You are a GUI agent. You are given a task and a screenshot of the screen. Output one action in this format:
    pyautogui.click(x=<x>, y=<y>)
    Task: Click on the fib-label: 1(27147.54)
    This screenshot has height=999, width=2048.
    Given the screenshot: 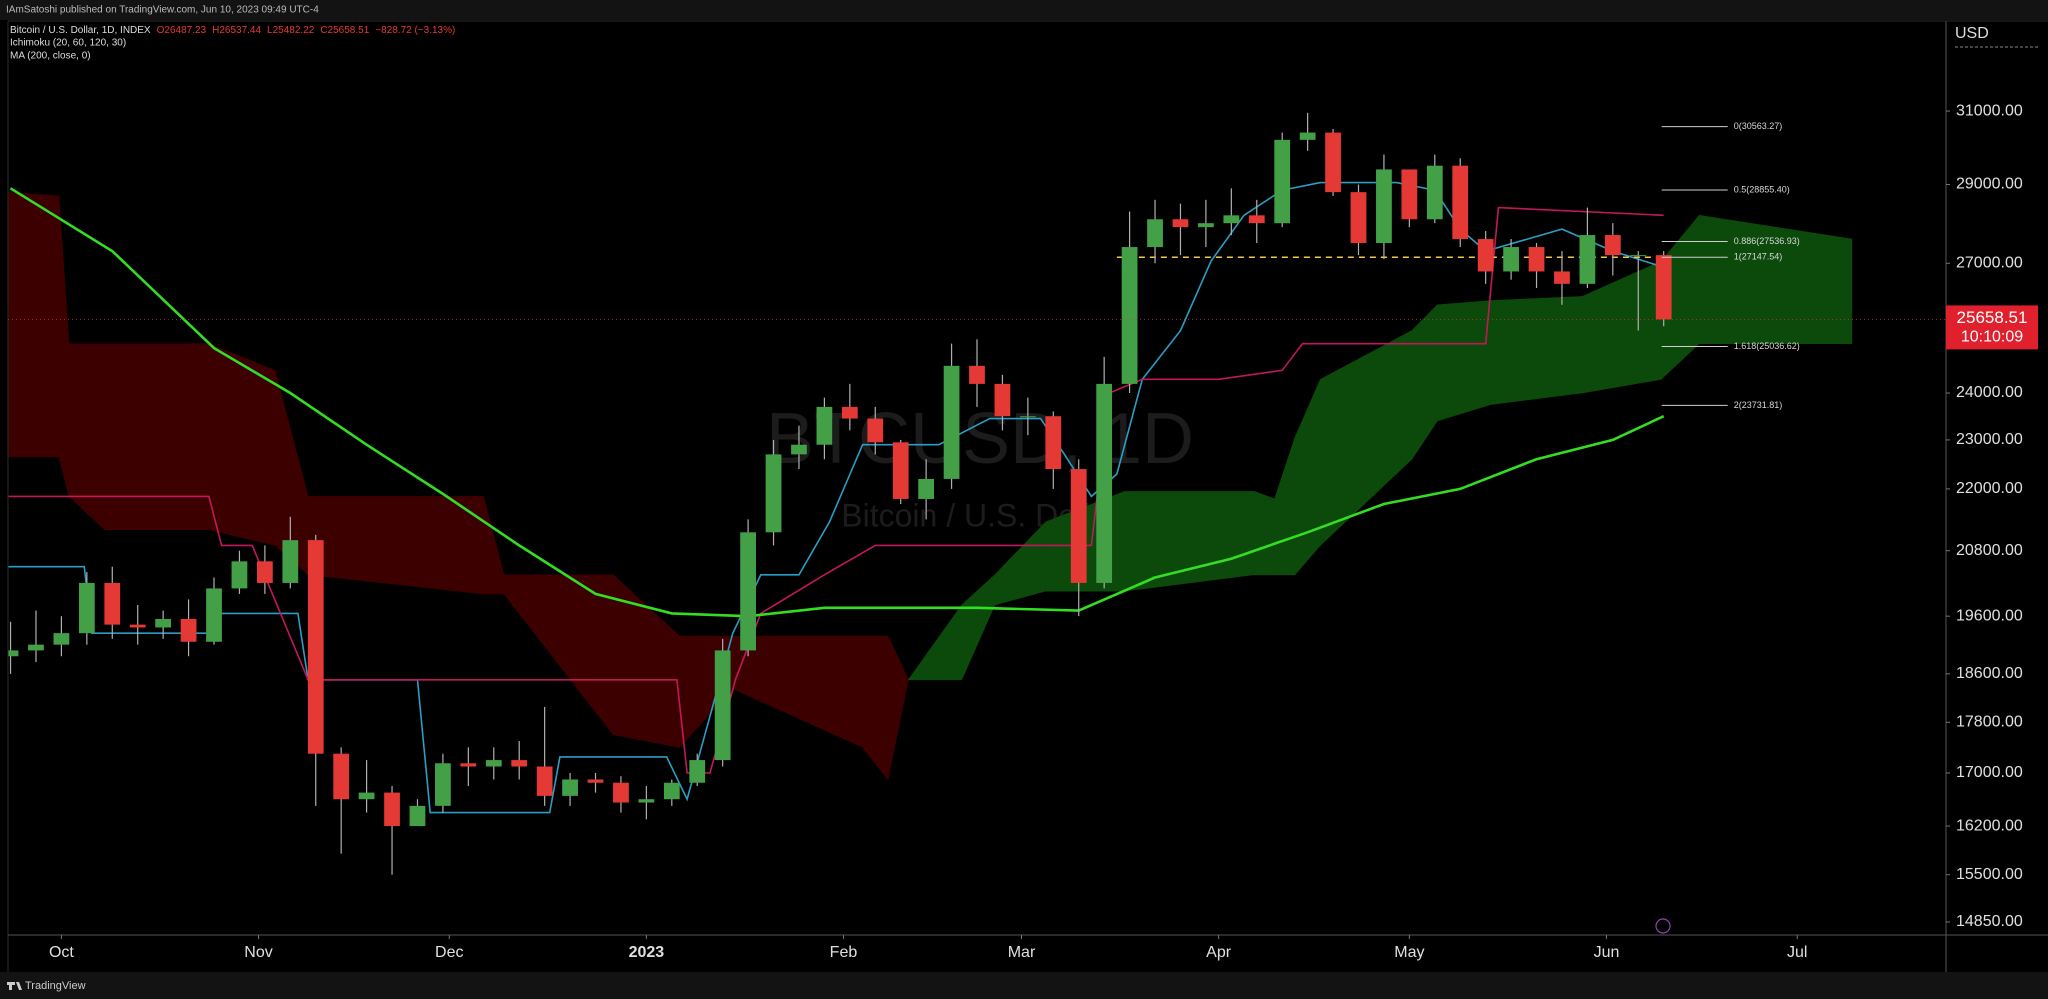 What is the action you would take?
    pyautogui.click(x=1758, y=257)
    